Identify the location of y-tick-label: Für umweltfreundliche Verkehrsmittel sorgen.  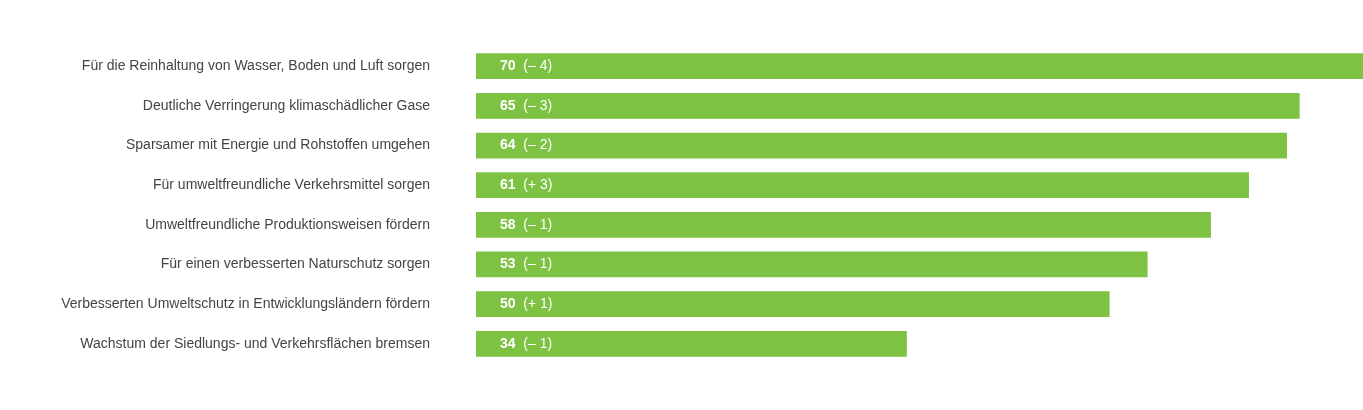
(291, 184).